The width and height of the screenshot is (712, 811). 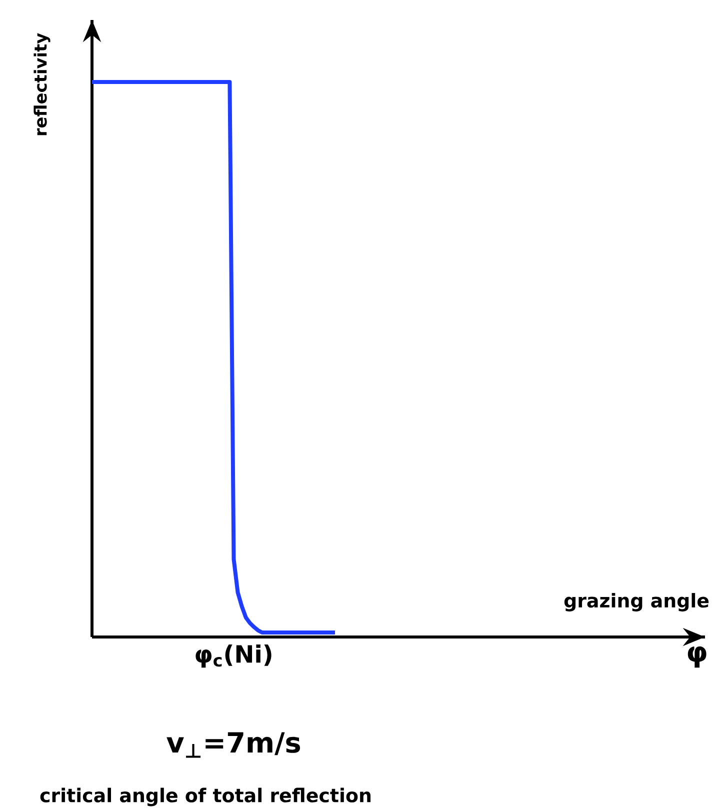 What do you see at coordinates (234, 656) in the screenshot?
I see `text: φ$_{c}$(Ni)` at bounding box center [234, 656].